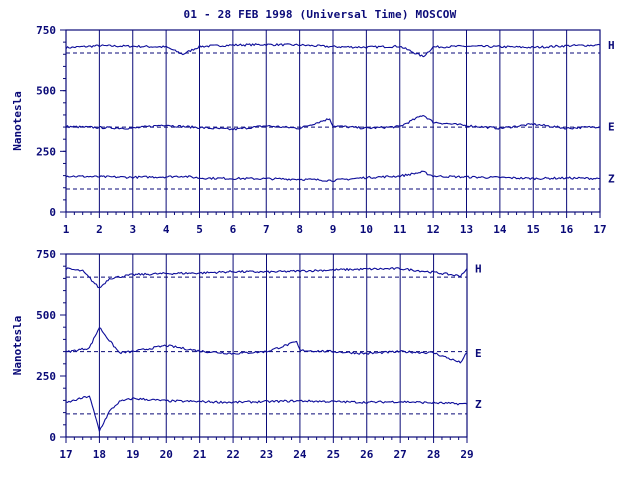 The image size is (640, 480). Describe the element at coordinates (99, 229) in the screenshot. I see `x-tick-label: 2` at that location.